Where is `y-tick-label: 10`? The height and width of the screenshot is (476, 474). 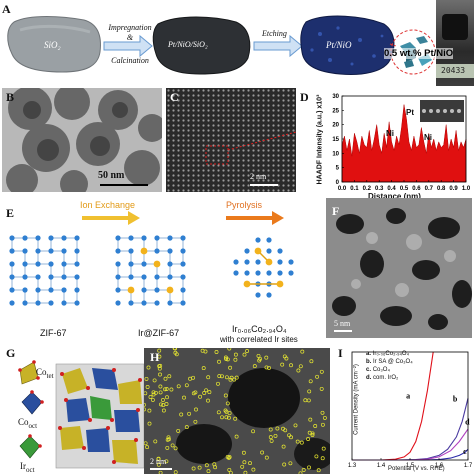 y-tick-label: 10 is located at coordinates (335, 154).